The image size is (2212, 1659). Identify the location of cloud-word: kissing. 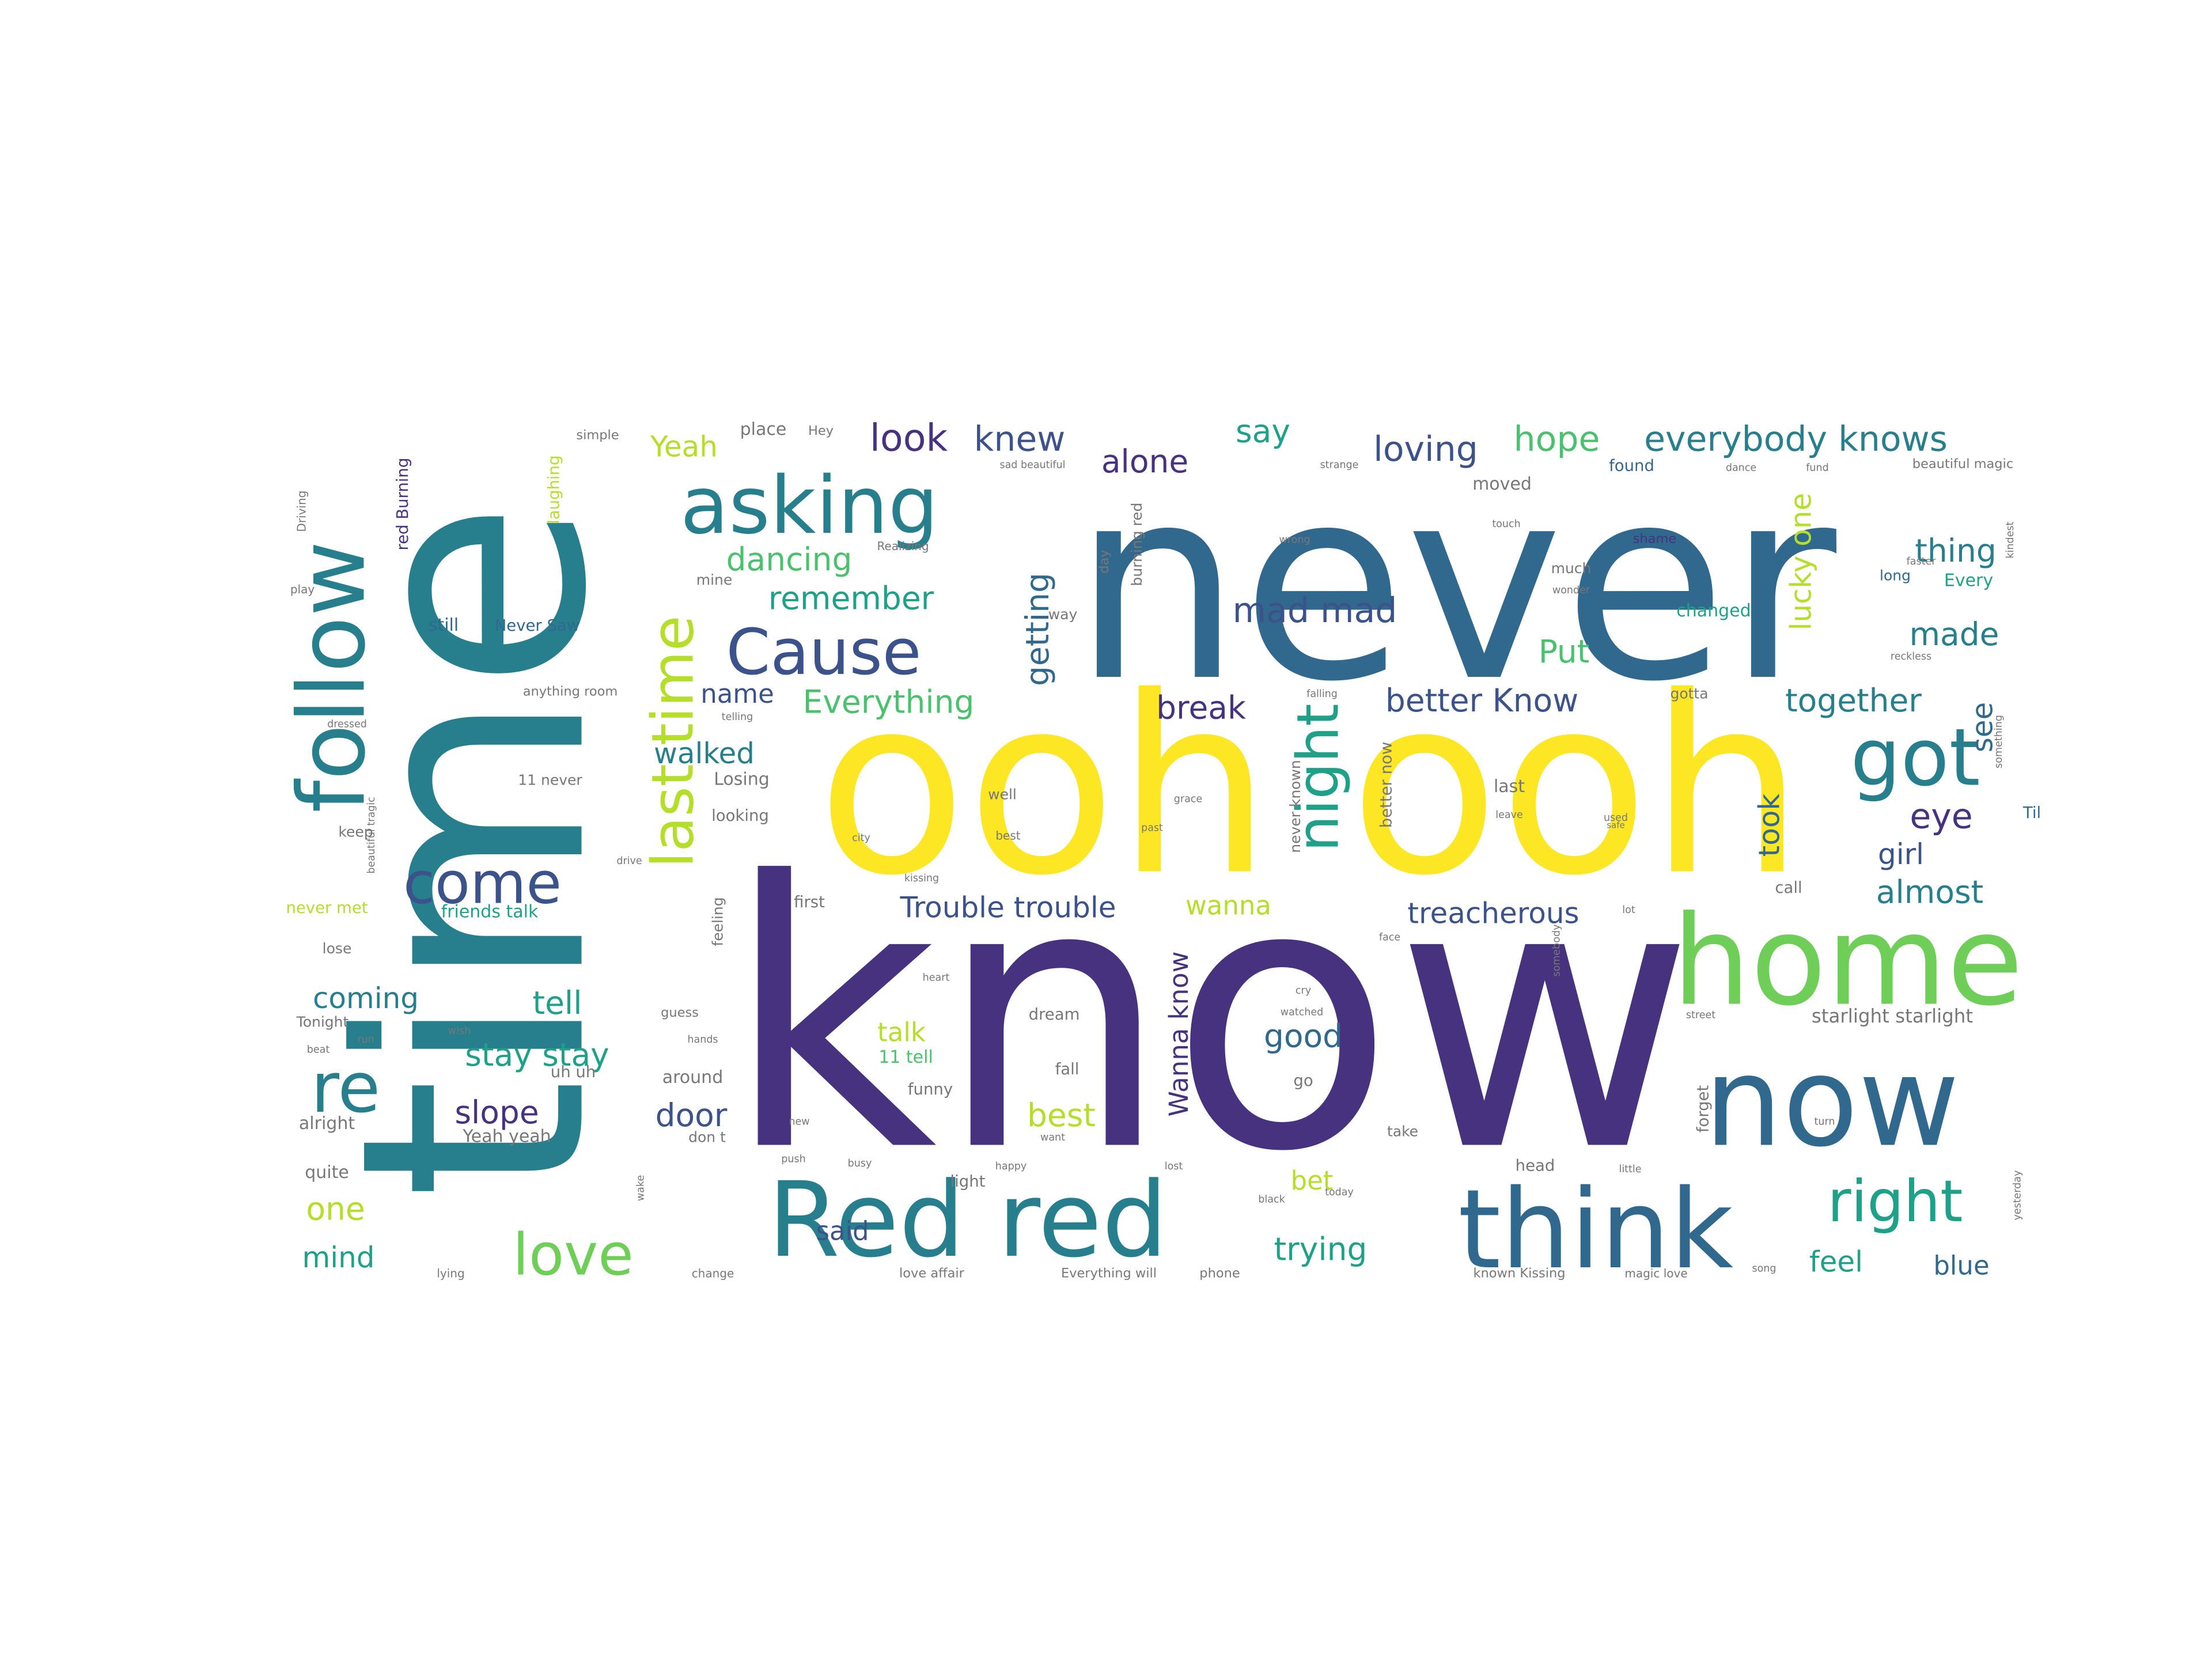
(921, 878).